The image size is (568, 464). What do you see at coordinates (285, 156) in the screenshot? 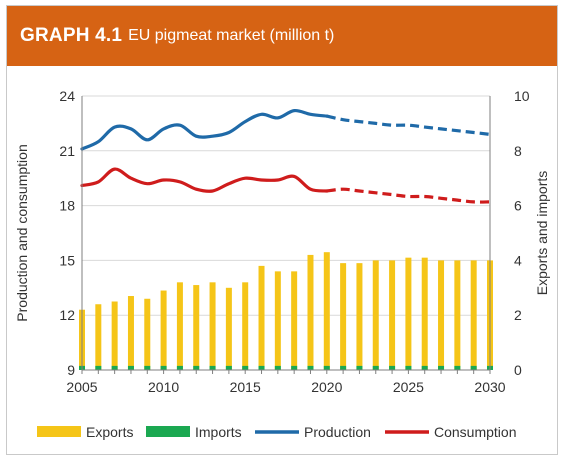
I see `lines-layer` at bounding box center [285, 156].